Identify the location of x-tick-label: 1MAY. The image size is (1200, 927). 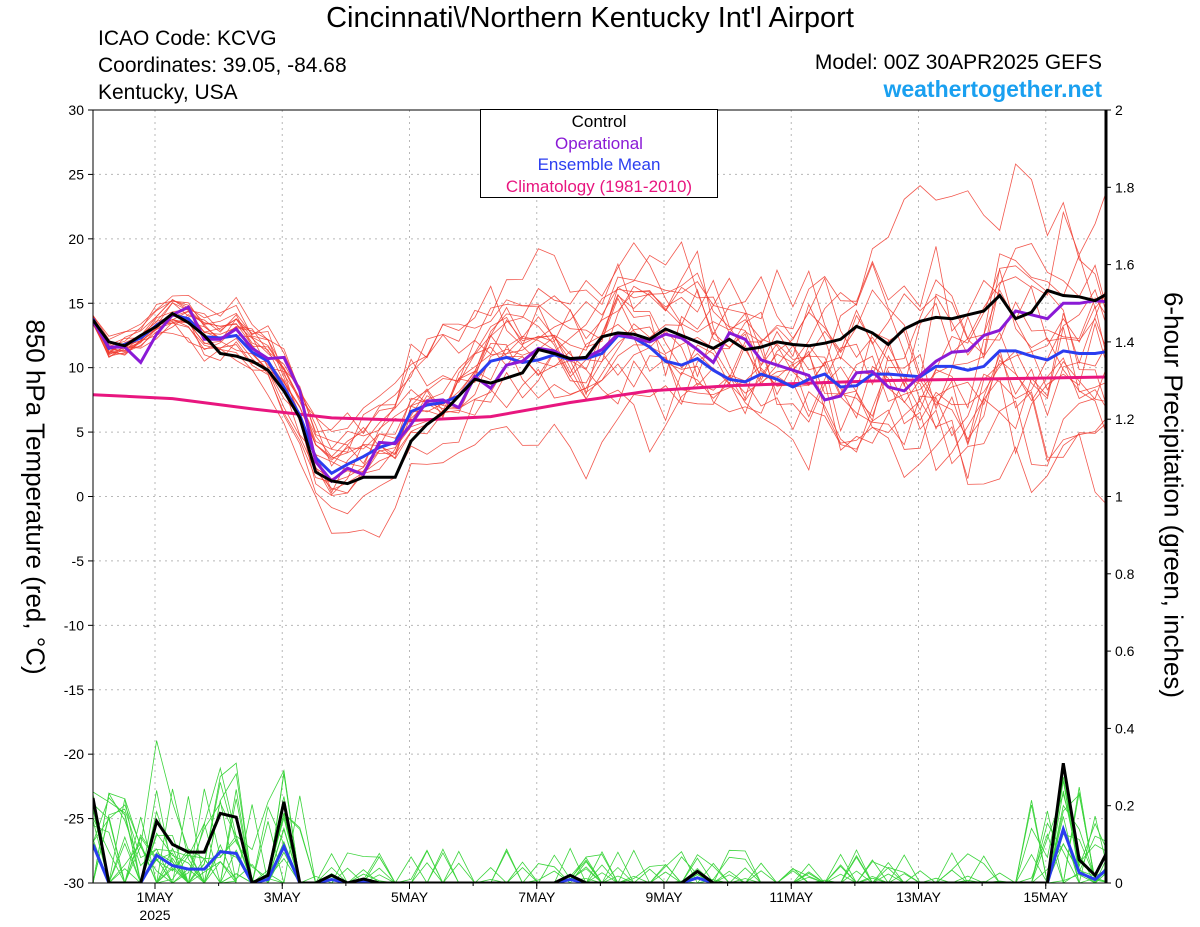
(155, 897).